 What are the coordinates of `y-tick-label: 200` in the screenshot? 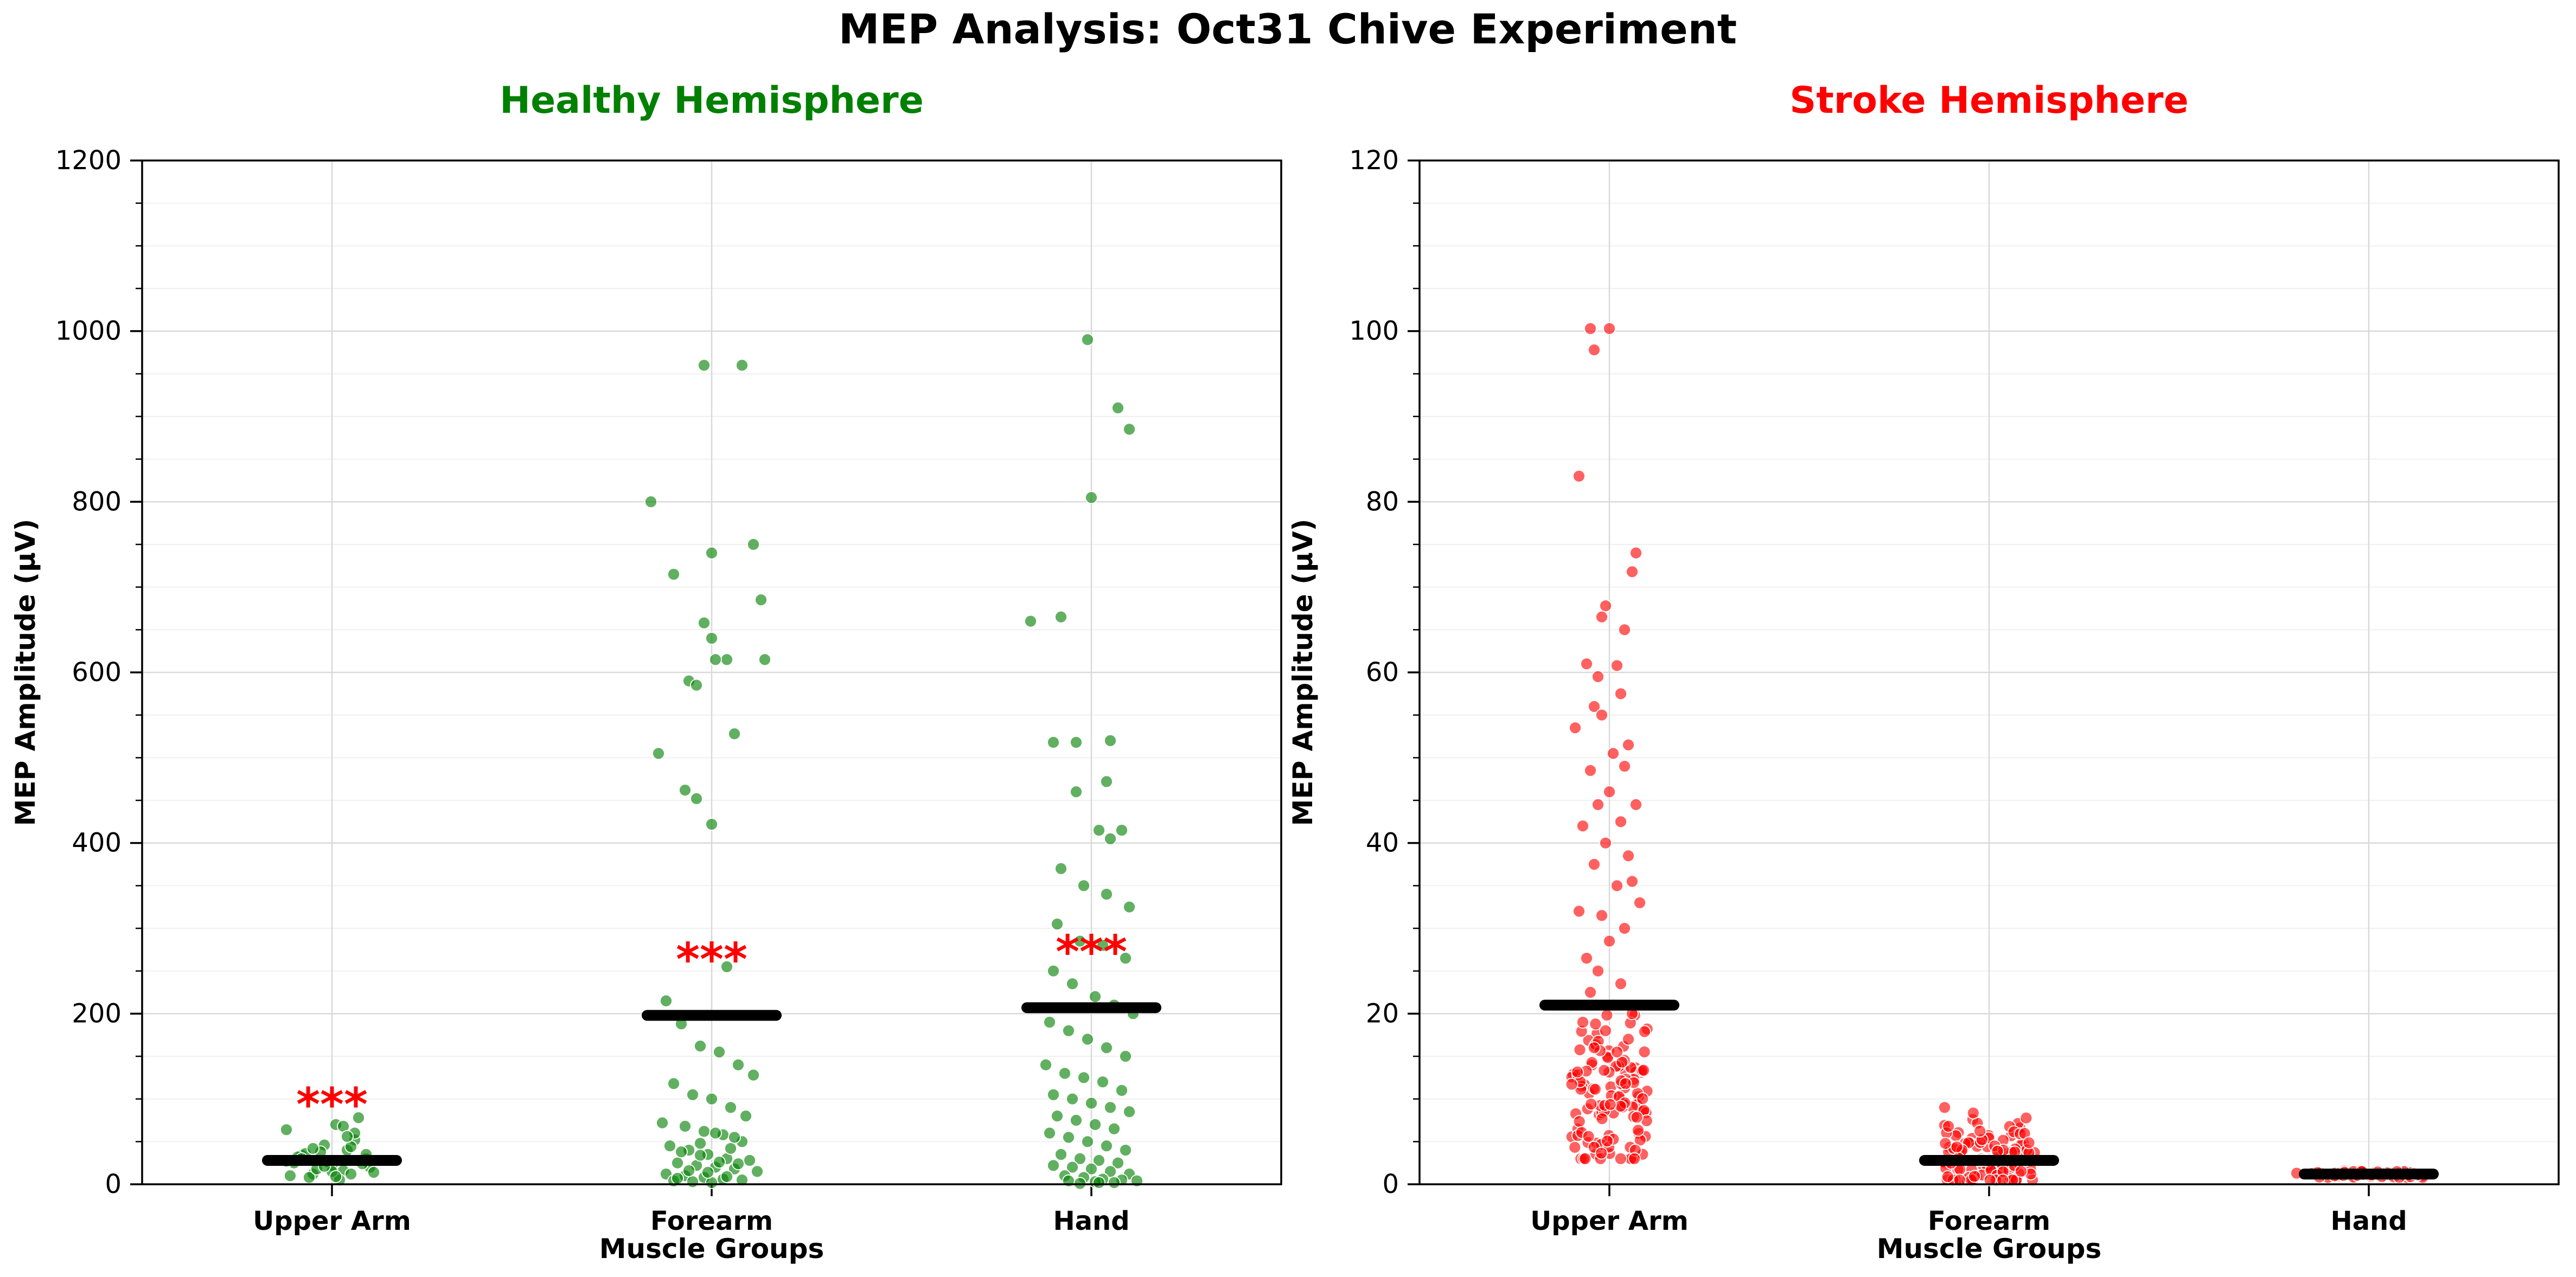 It's located at (97, 1013).